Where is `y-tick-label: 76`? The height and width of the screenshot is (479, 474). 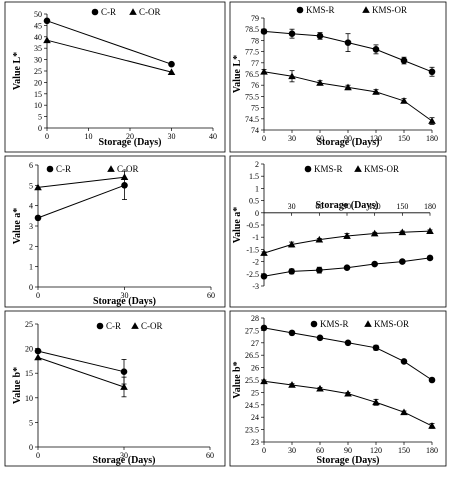 y-tick-label: 76 is located at coordinates (255, 85).